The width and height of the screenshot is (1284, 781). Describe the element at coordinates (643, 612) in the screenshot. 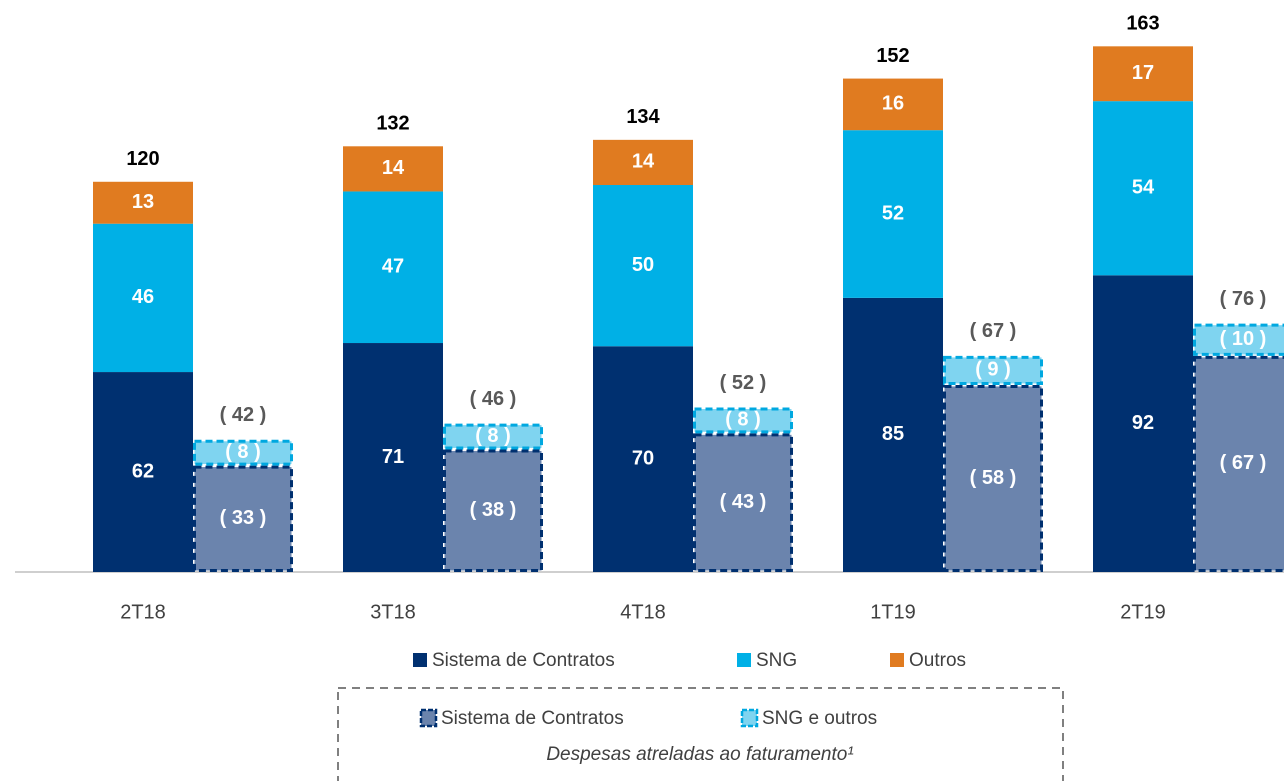

I see `x-tick-label: 4T18` at that location.